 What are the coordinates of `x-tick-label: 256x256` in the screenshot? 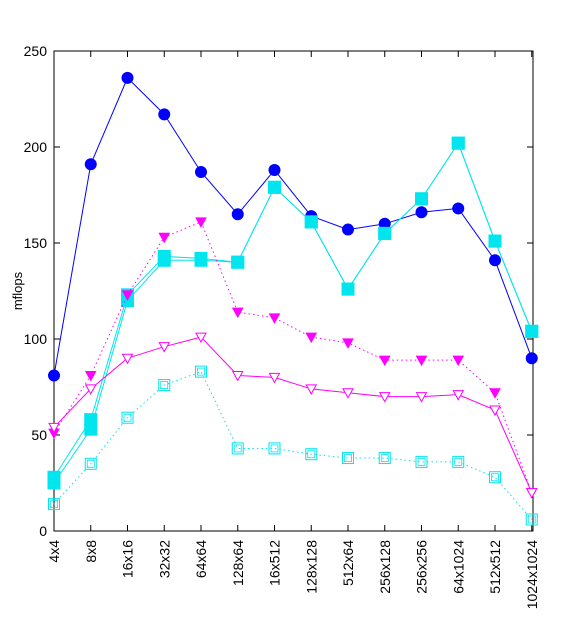 It's located at (422, 567).